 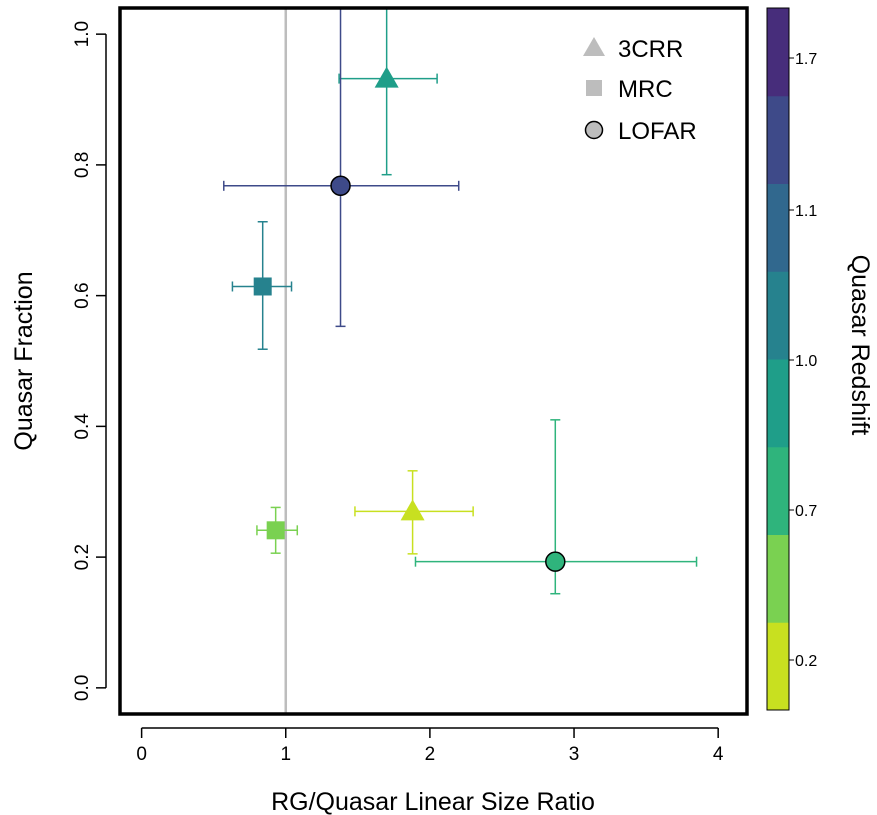 What do you see at coordinates (82, 165) in the screenshot?
I see `y-tick-label: 0.8` at bounding box center [82, 165].